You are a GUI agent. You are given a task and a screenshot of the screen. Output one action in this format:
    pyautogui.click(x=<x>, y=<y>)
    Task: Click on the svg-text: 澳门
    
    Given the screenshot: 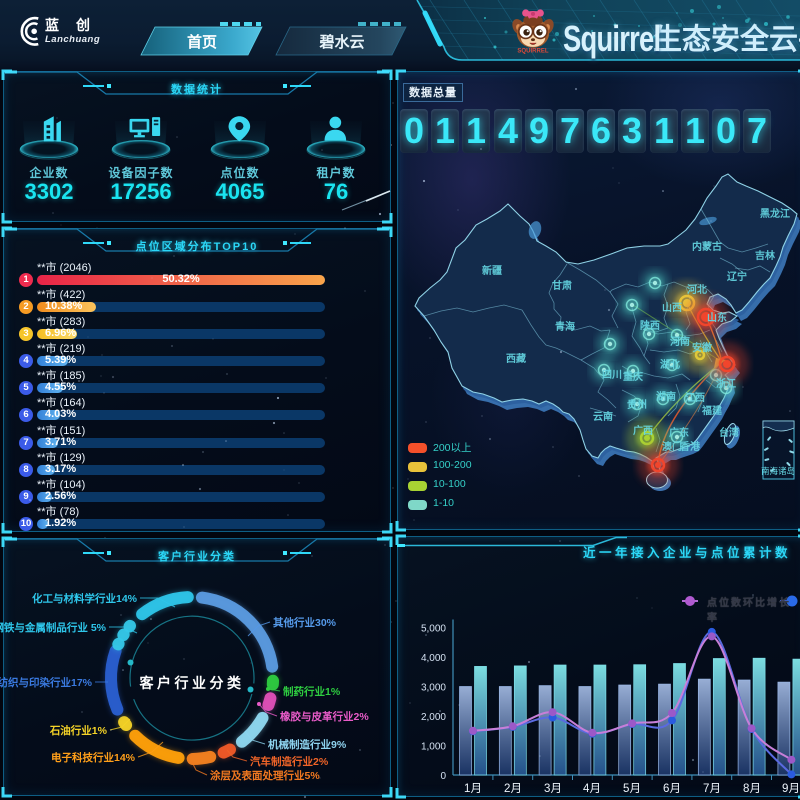 What is the action you would take?
    pyautogui.click(x=672, y=446)
    